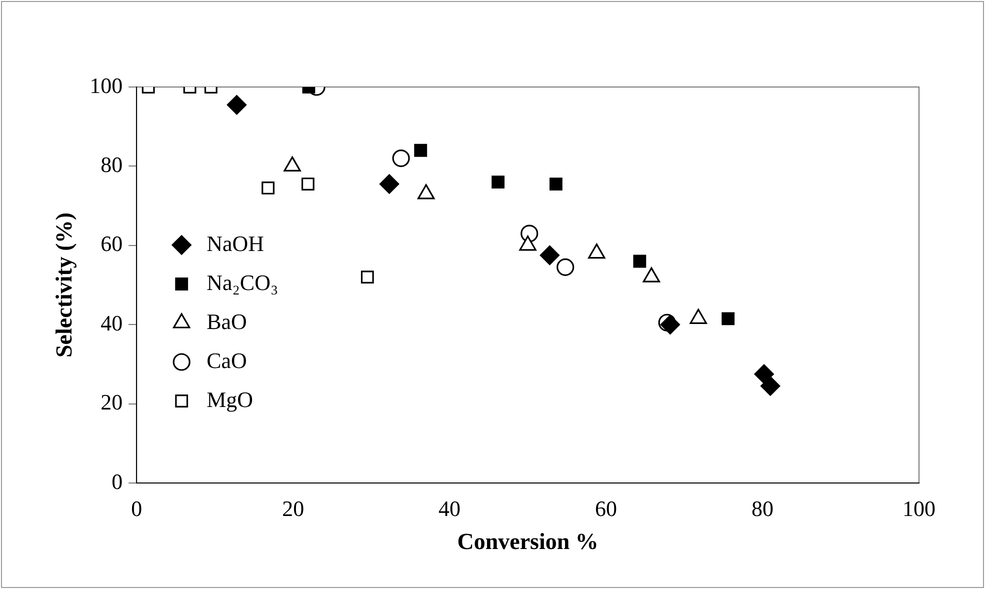  What do you see at coordinates (136, 508) in the screenshot?
I see `x-tick-label: 0` at bounding box center [136, 508].